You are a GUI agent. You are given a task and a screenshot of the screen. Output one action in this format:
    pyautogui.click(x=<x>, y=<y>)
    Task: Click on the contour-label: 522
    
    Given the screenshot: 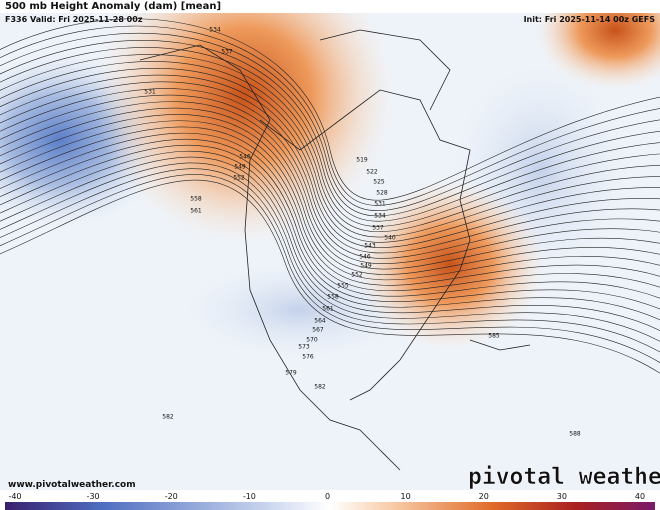 What is the action you would take?
    pyautogui.click(x=372, y=172)
    